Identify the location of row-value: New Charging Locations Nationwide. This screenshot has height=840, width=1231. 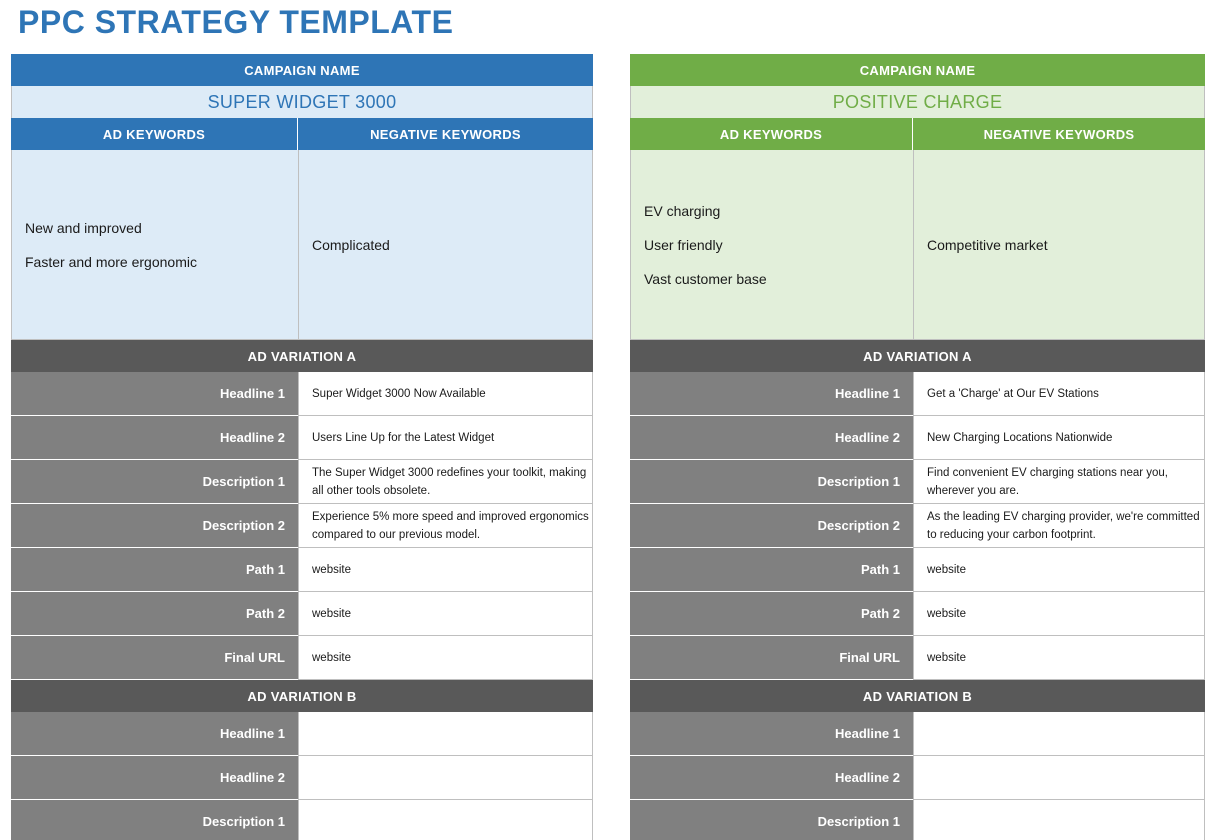
(1059, 438).